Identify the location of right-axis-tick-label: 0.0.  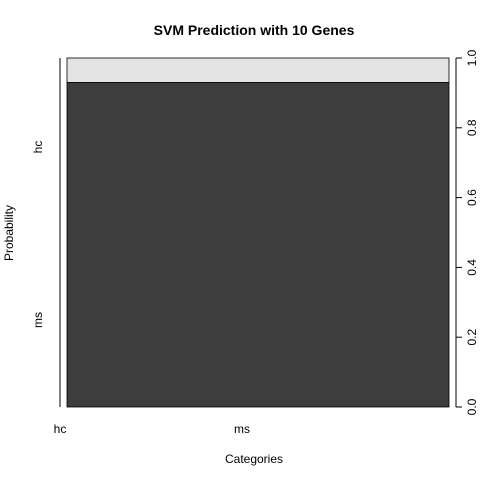
(472, 406).